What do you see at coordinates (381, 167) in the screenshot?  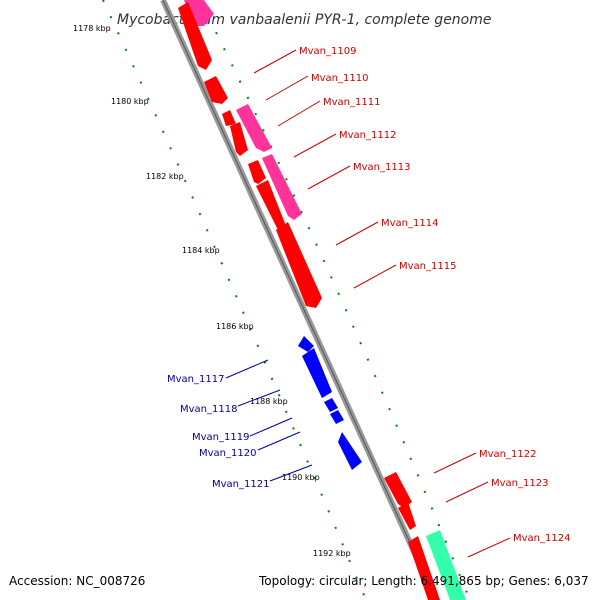 I see `gene-label: Mvan_1113` at bounding box center [381, 167].